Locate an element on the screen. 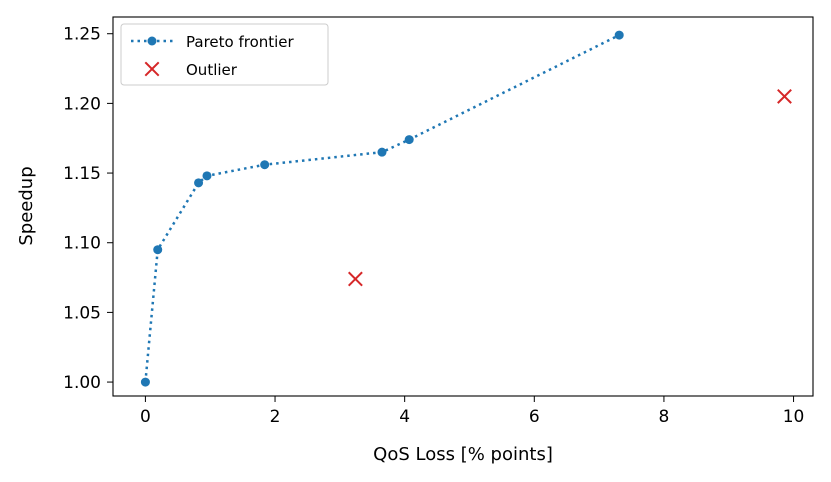 The image size is (831, 482). x-tick-label: 6 is located at coordinates (534, 417).